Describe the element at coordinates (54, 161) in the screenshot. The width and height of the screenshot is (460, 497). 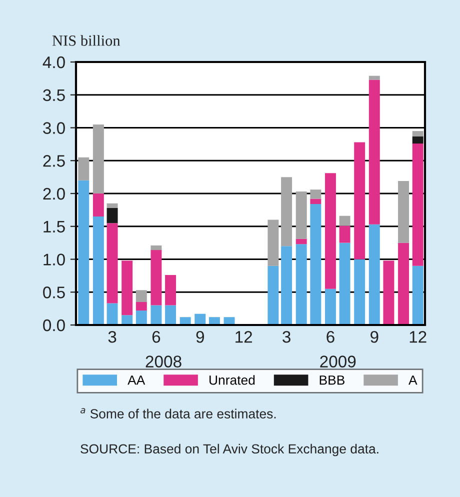
I see `y-tick-label: 2.5` at that location.